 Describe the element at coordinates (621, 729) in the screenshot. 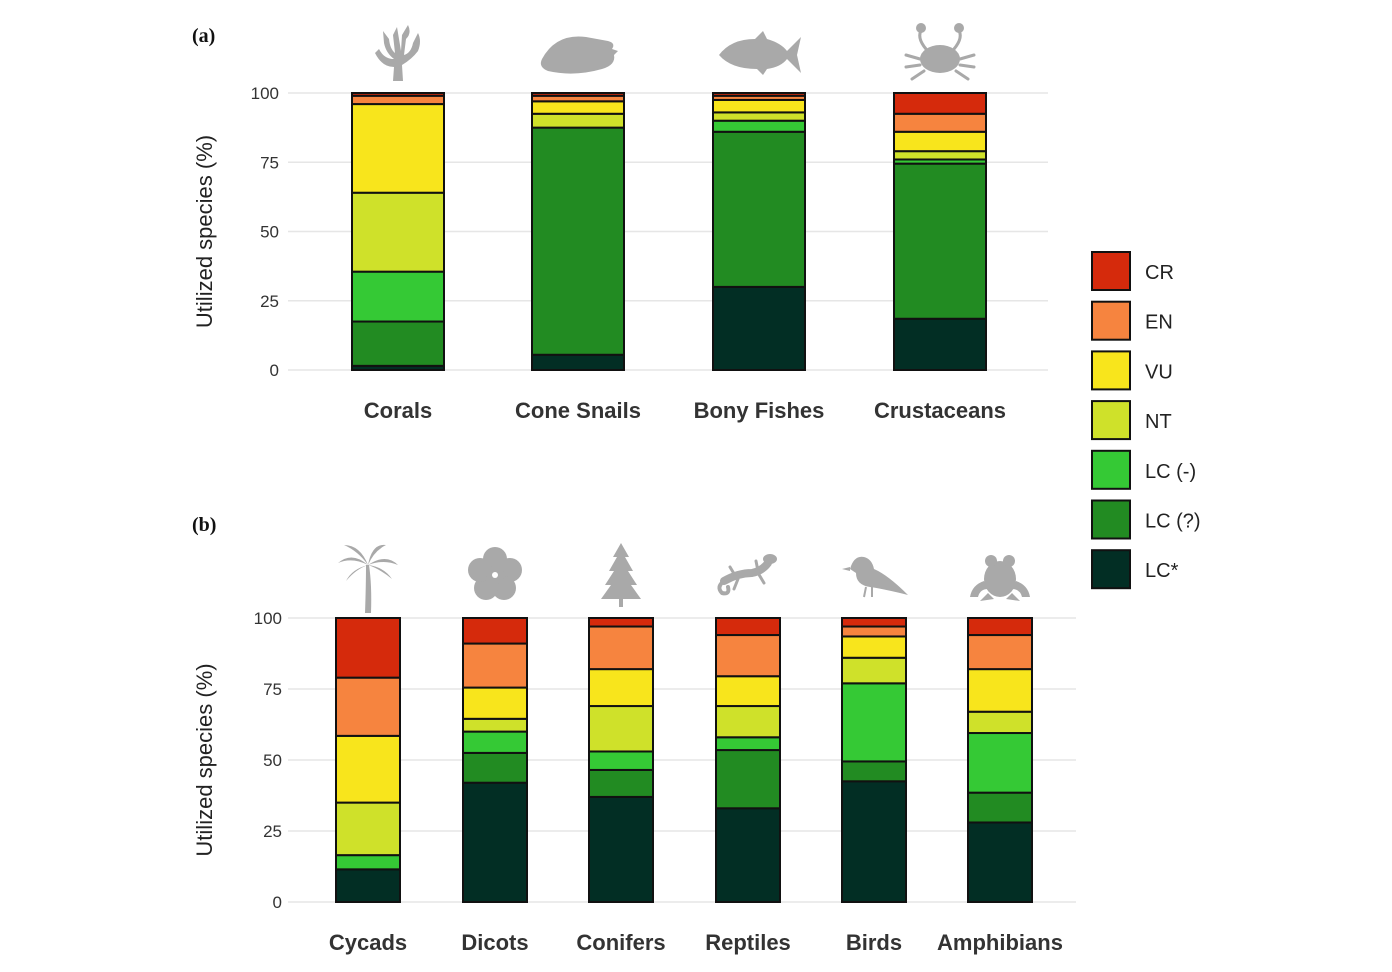

I see `bar-segment-conifers-nt` at that location.